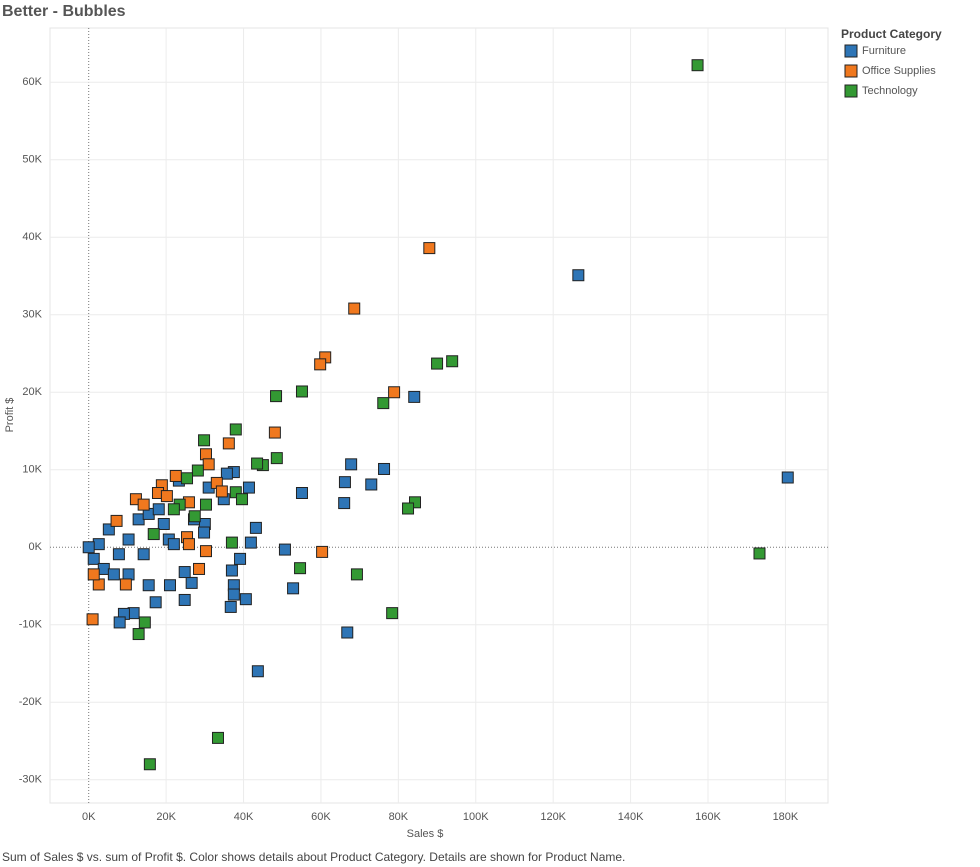  What do you see at coordinates (89, 817) in the screenshot?
I see `x-tick-label: 0K` at bounding box center [89, 817].